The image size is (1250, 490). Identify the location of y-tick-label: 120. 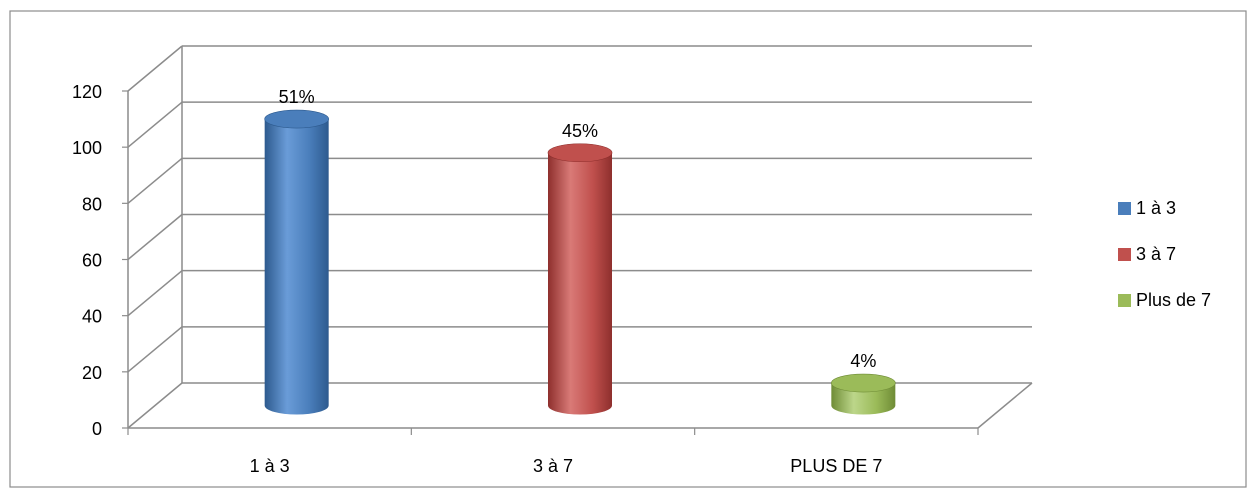
(87, 92).